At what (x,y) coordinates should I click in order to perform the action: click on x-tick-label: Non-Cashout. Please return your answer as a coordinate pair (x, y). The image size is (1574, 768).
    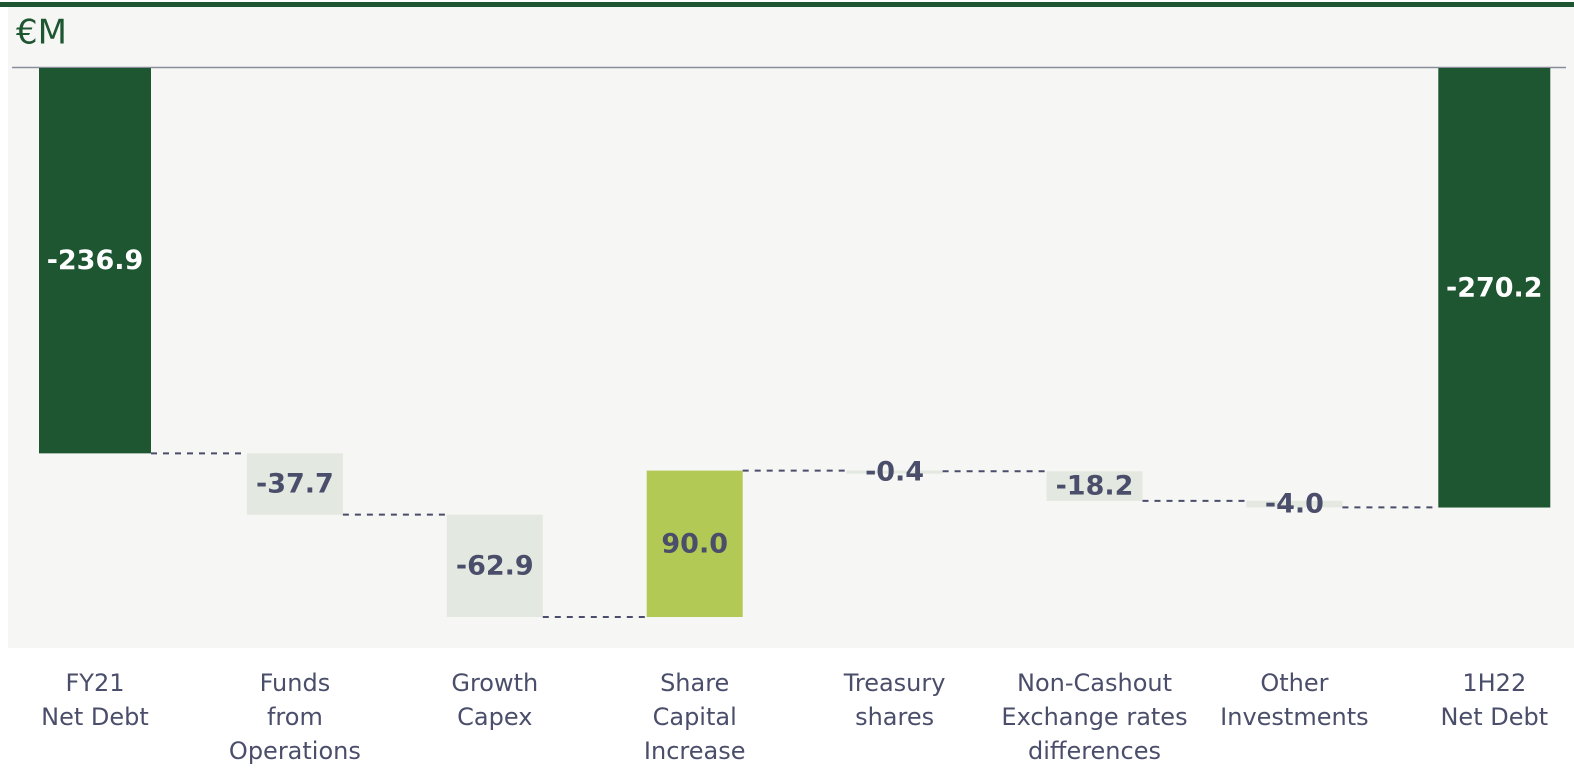
    Looking at the image, I should click on (1094, 683).